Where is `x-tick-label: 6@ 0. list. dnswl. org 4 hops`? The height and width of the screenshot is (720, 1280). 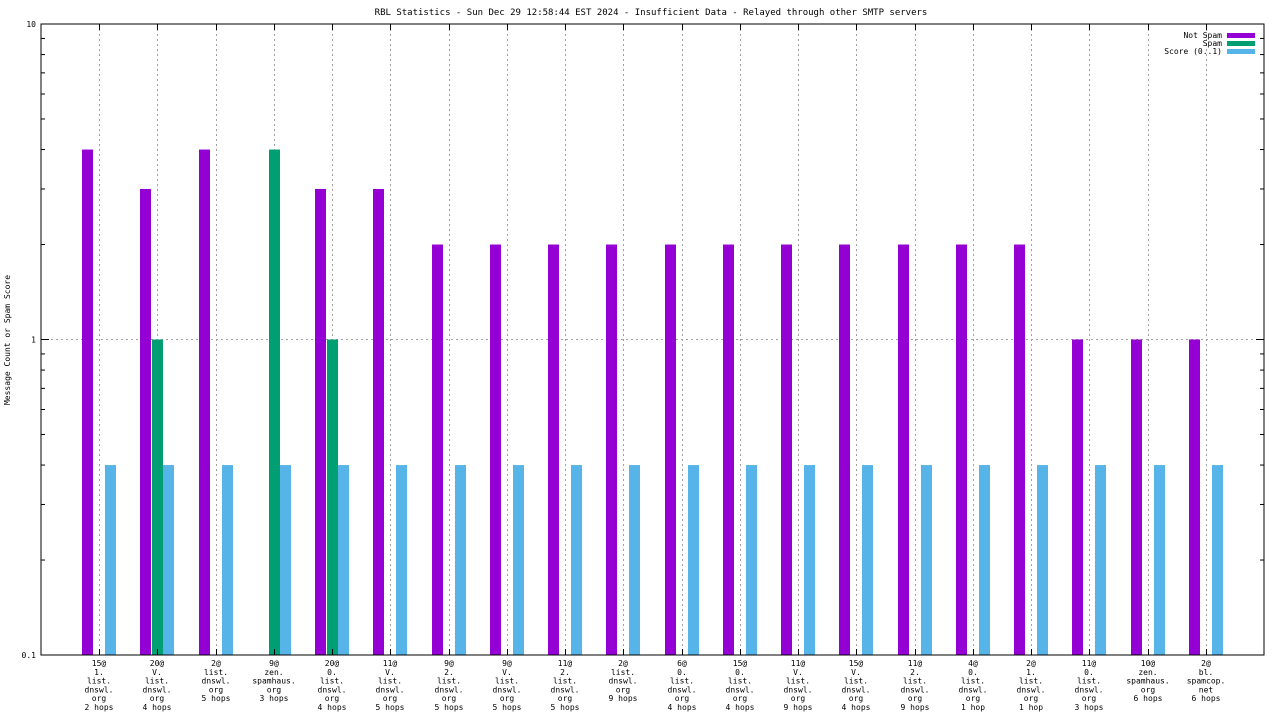 x-tick-label: 6@ 0. list. dnswl. org 4 hops is located at coordinates (682, 685).